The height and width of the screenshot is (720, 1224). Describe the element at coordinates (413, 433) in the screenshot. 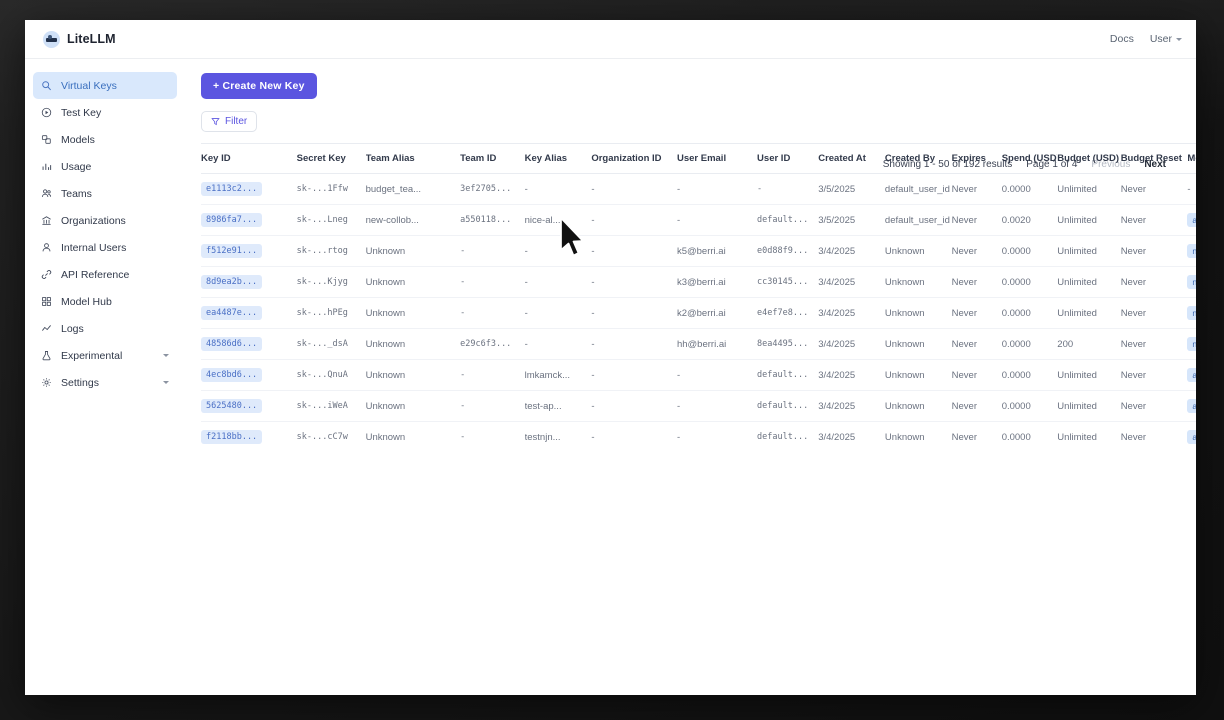

I see `cell-team-alias: Unknown` at that location.